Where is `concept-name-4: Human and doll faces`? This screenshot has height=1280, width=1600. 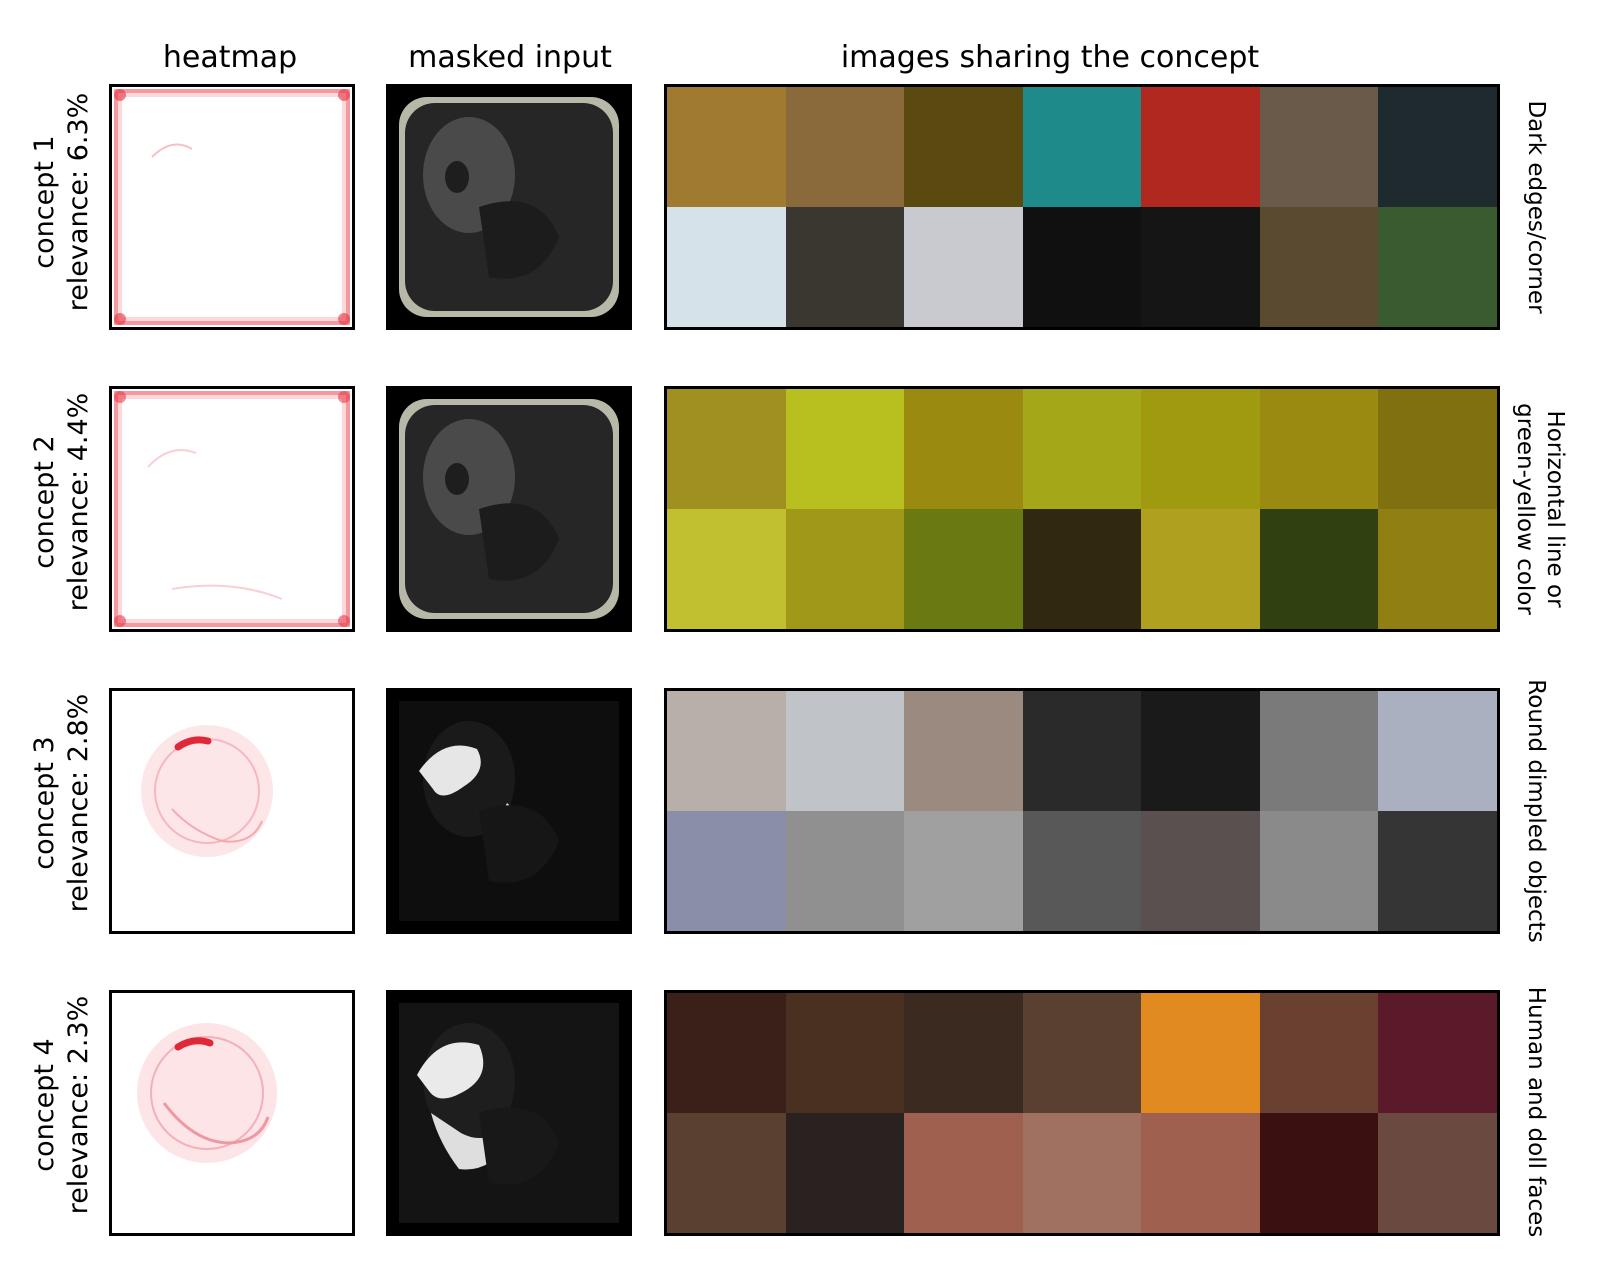 concept-name-4: Human and doll faces is located at coordinates (1536, 1112).